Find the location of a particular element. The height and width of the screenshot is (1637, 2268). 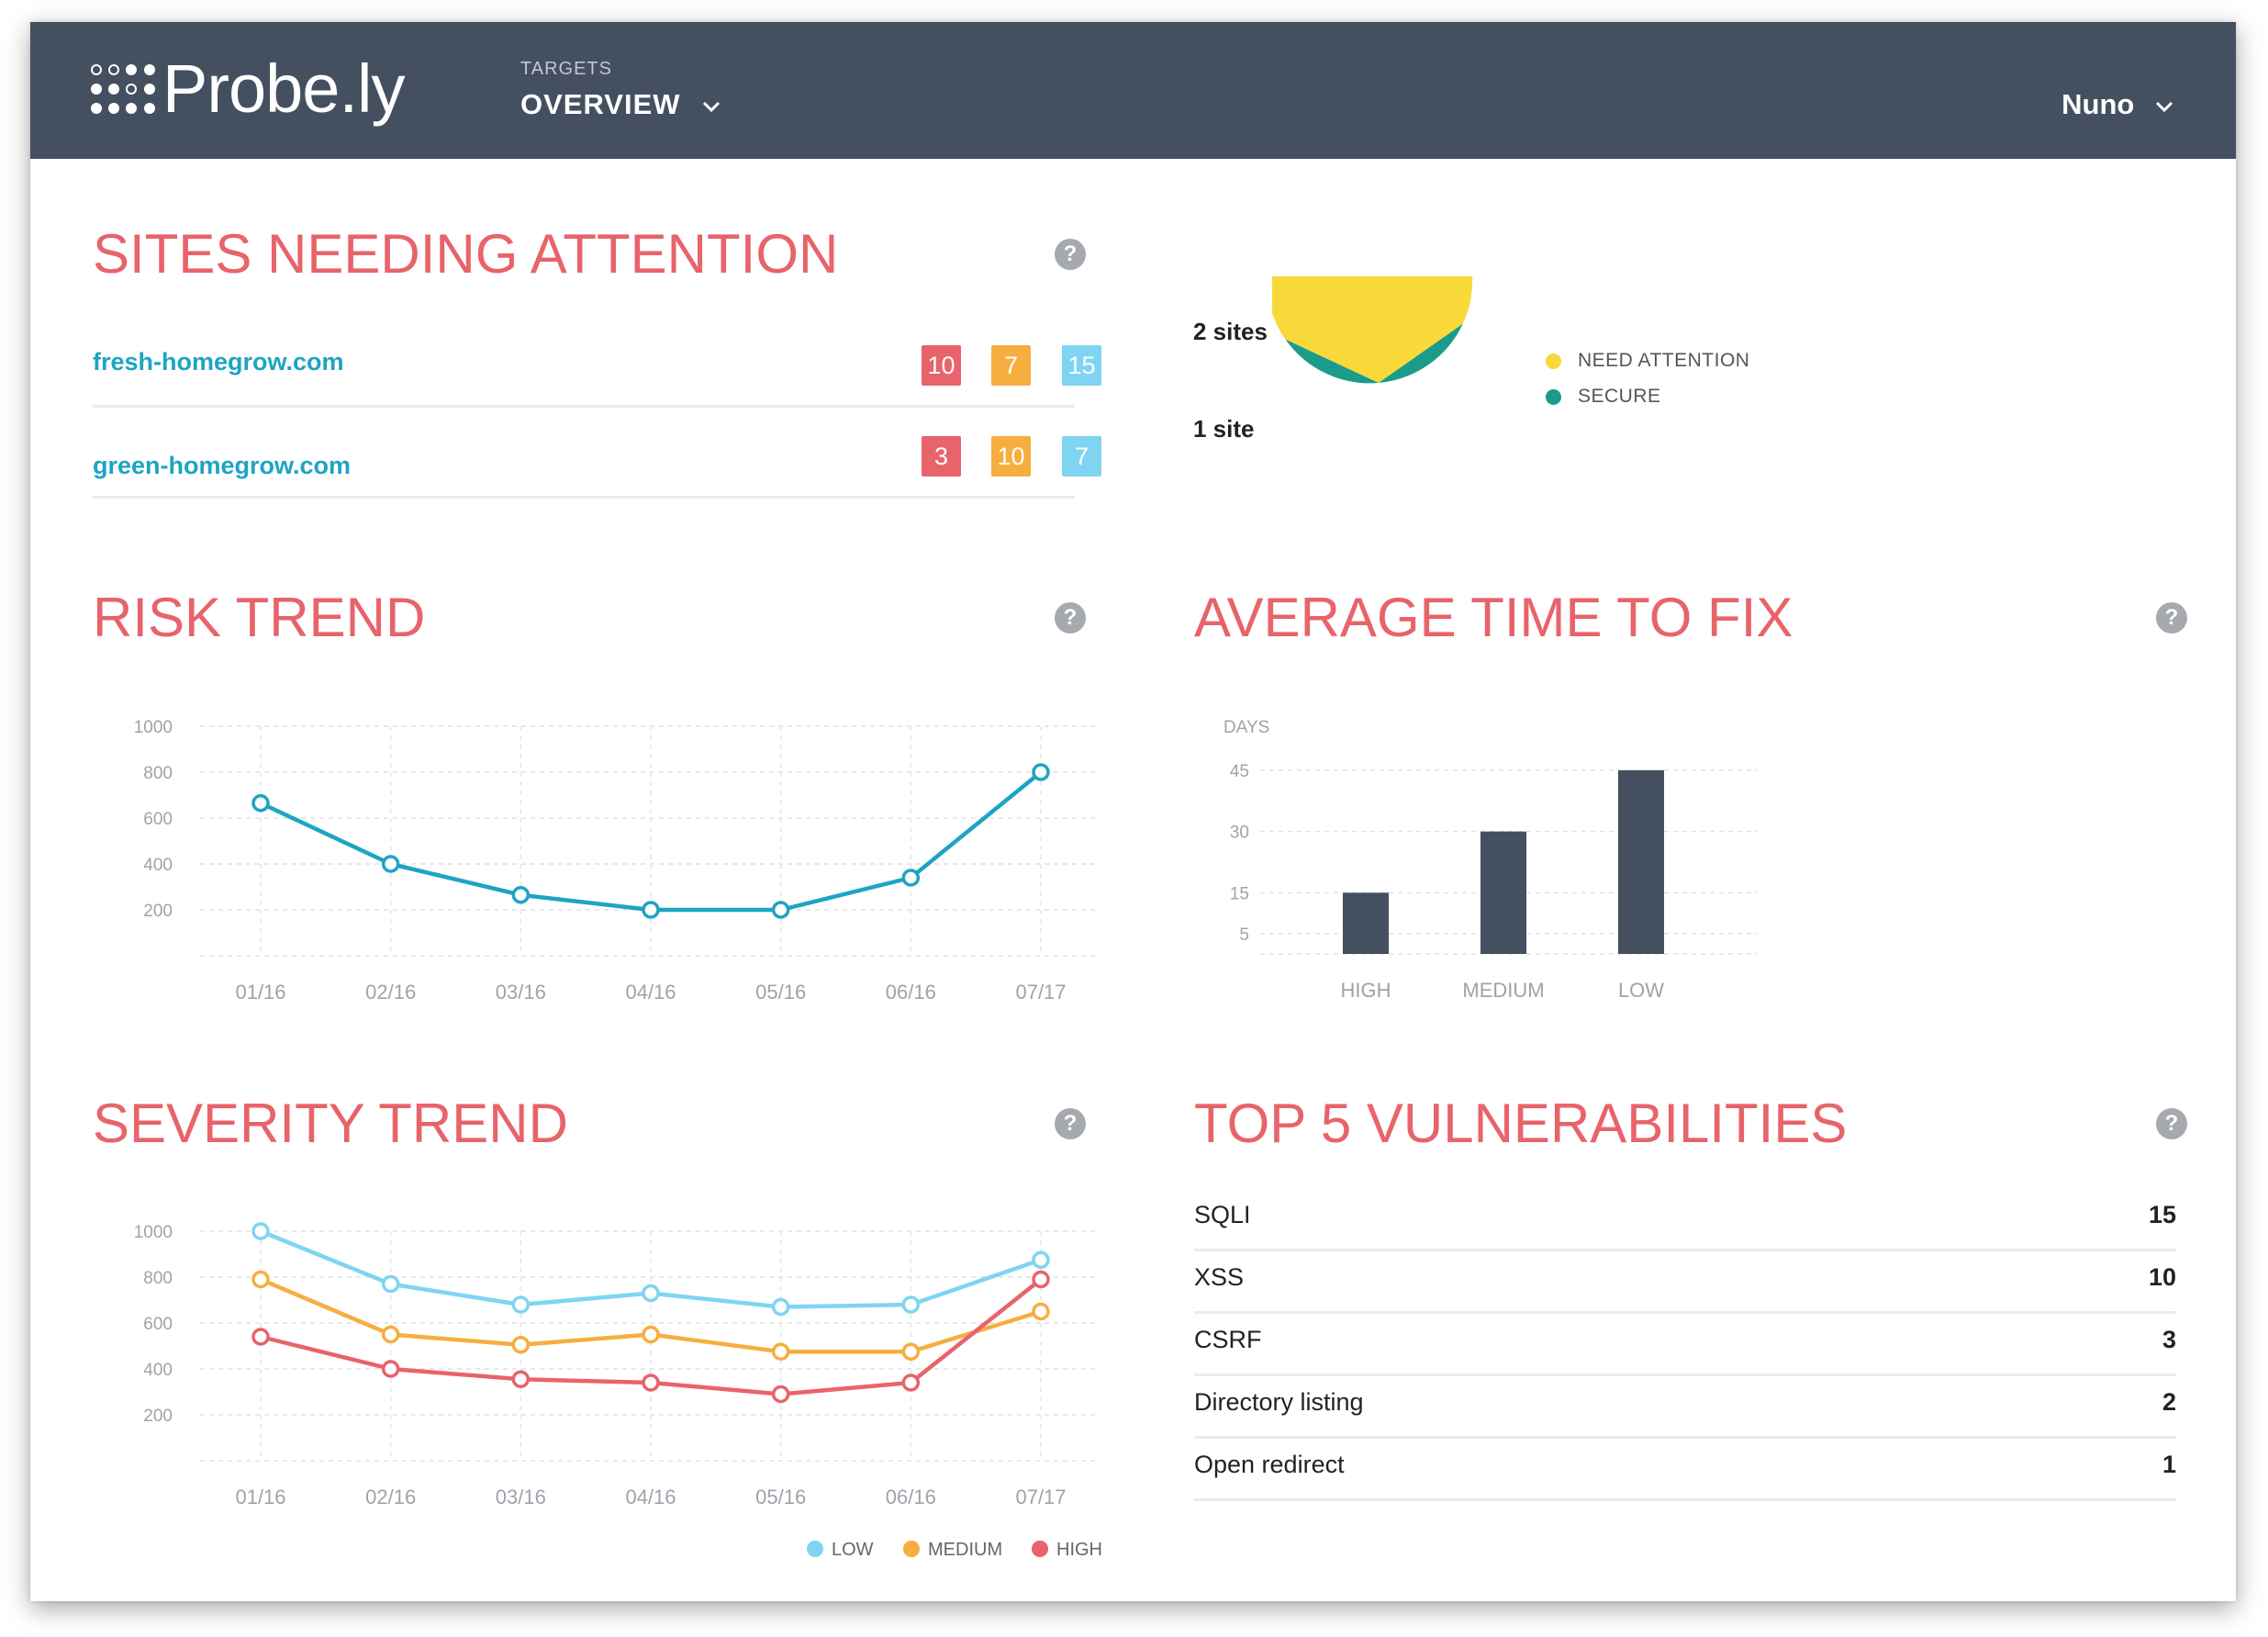

vulnerability-row: XSS 10 is located at coordinates (1685, 1281).